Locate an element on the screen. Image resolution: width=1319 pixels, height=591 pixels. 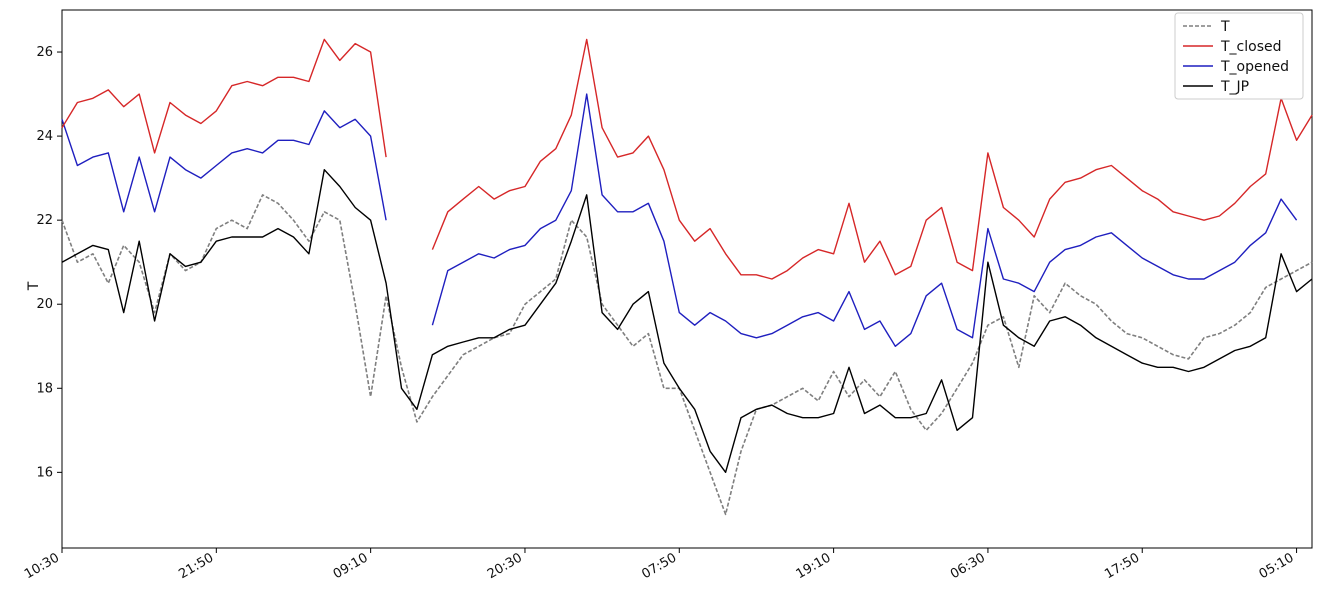
y-tick-label: 26 is located at coordinates (44, 52).